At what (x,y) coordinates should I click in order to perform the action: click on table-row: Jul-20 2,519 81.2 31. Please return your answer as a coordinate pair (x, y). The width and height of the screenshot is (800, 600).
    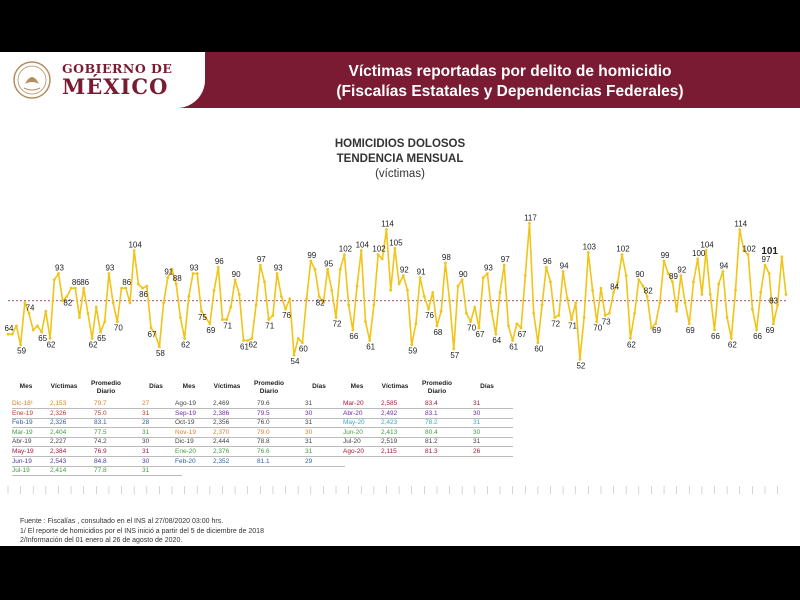
    Looking at the image, I should click on (428, 442).